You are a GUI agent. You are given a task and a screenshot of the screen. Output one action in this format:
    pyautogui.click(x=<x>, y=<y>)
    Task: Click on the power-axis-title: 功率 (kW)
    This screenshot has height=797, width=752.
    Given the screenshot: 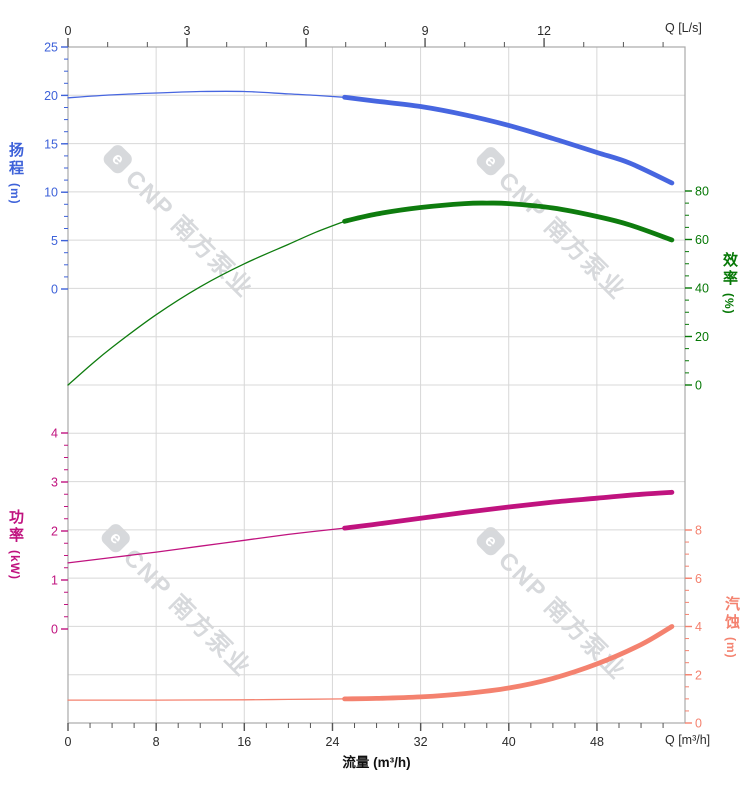 What is the action you would take?
    pyautogui.click(x=15, y=544)
    